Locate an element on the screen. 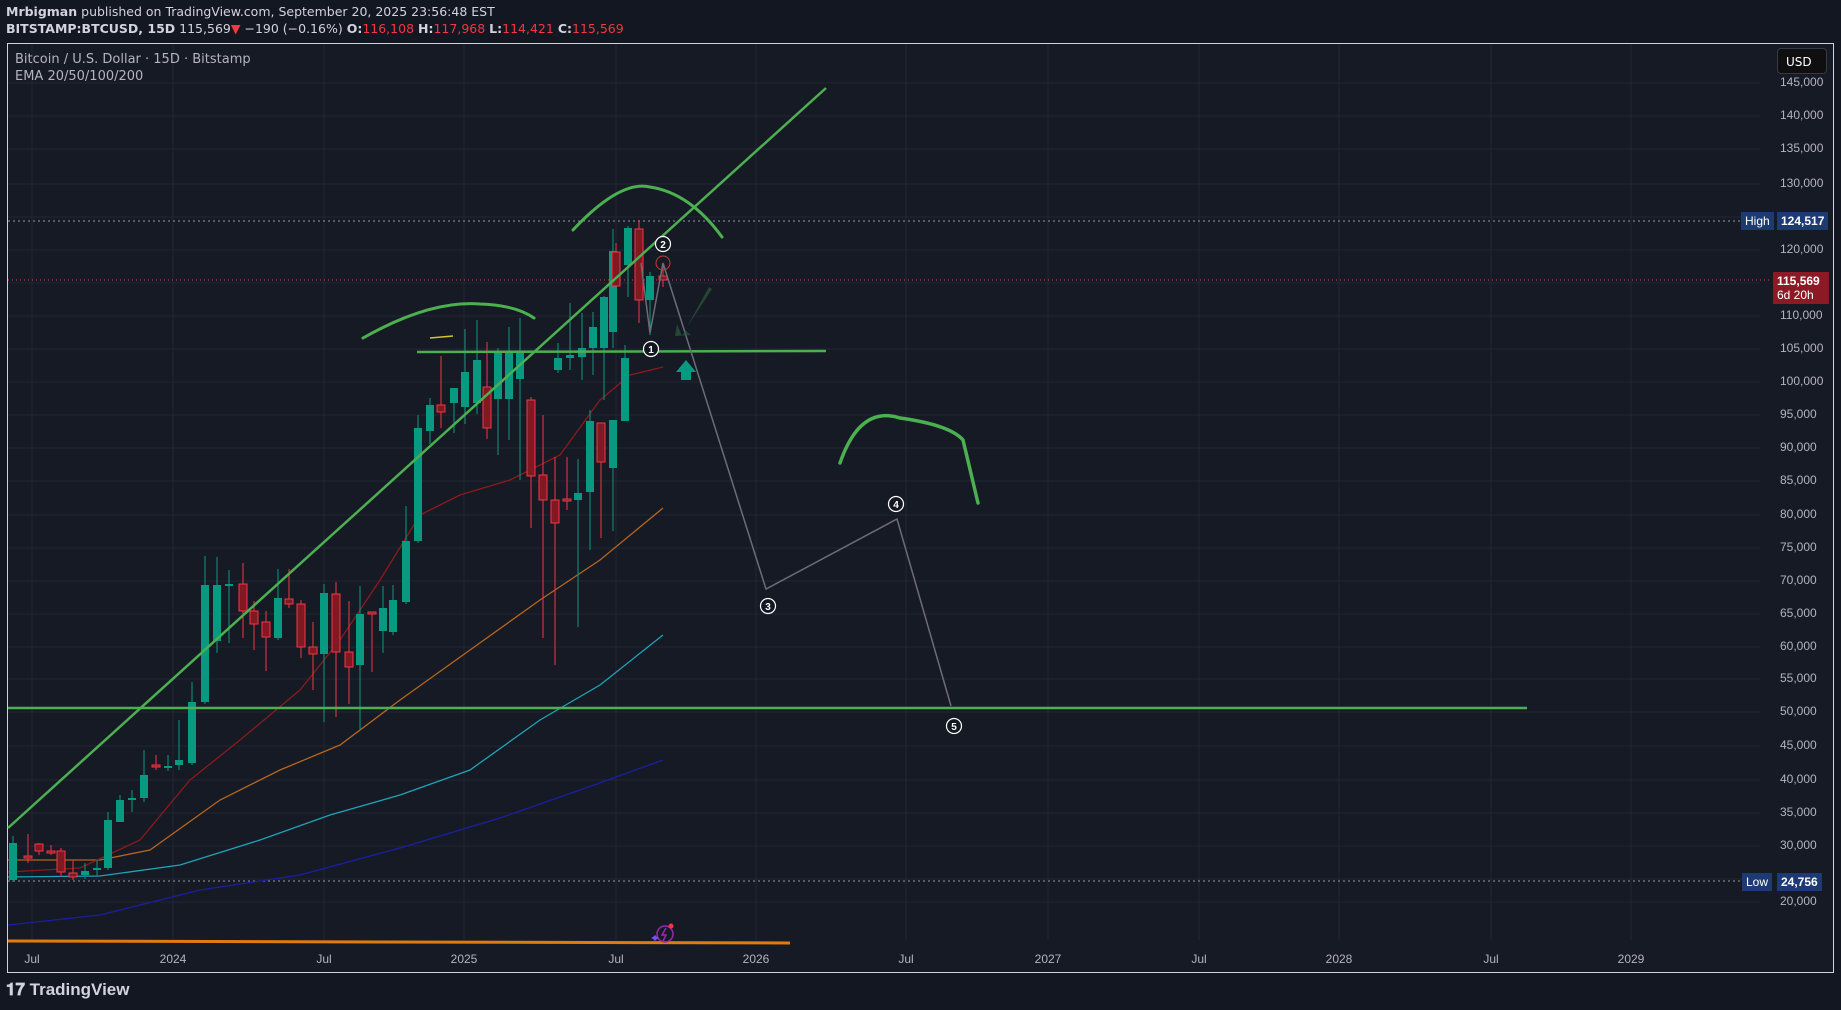  price-tick: 40,000 is located at coordinates (1798, 779).